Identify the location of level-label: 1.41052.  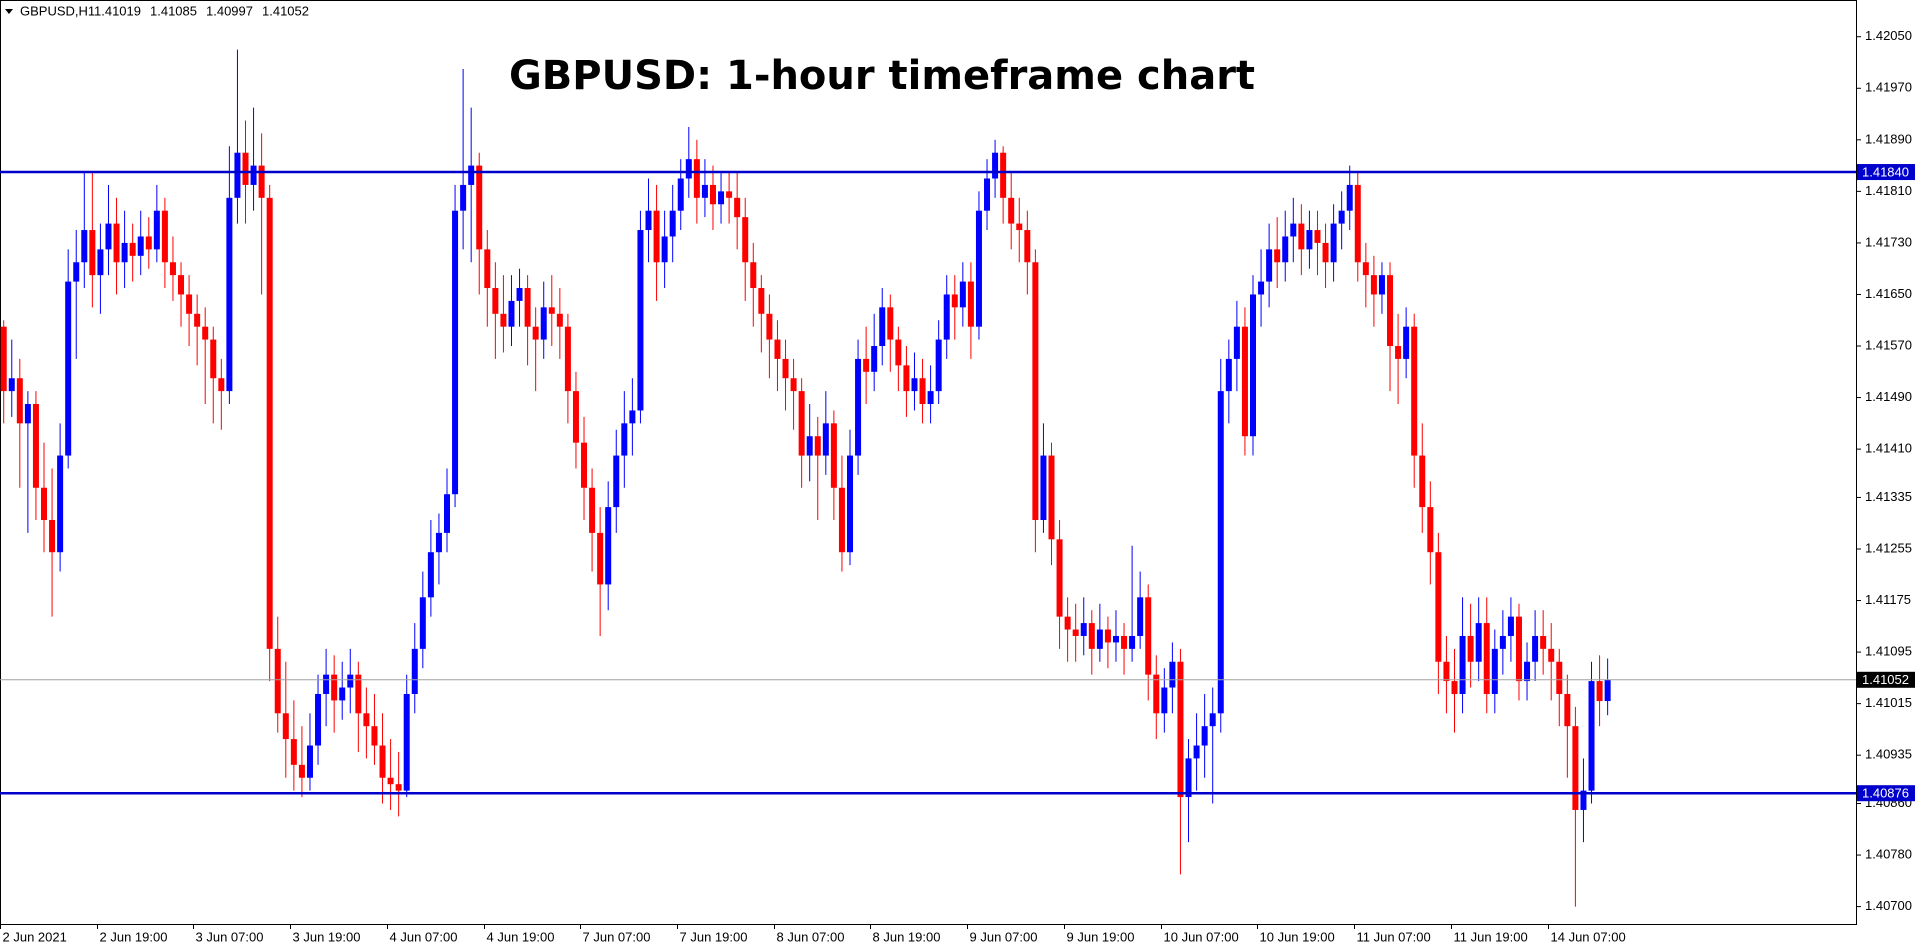
(1885, 679).